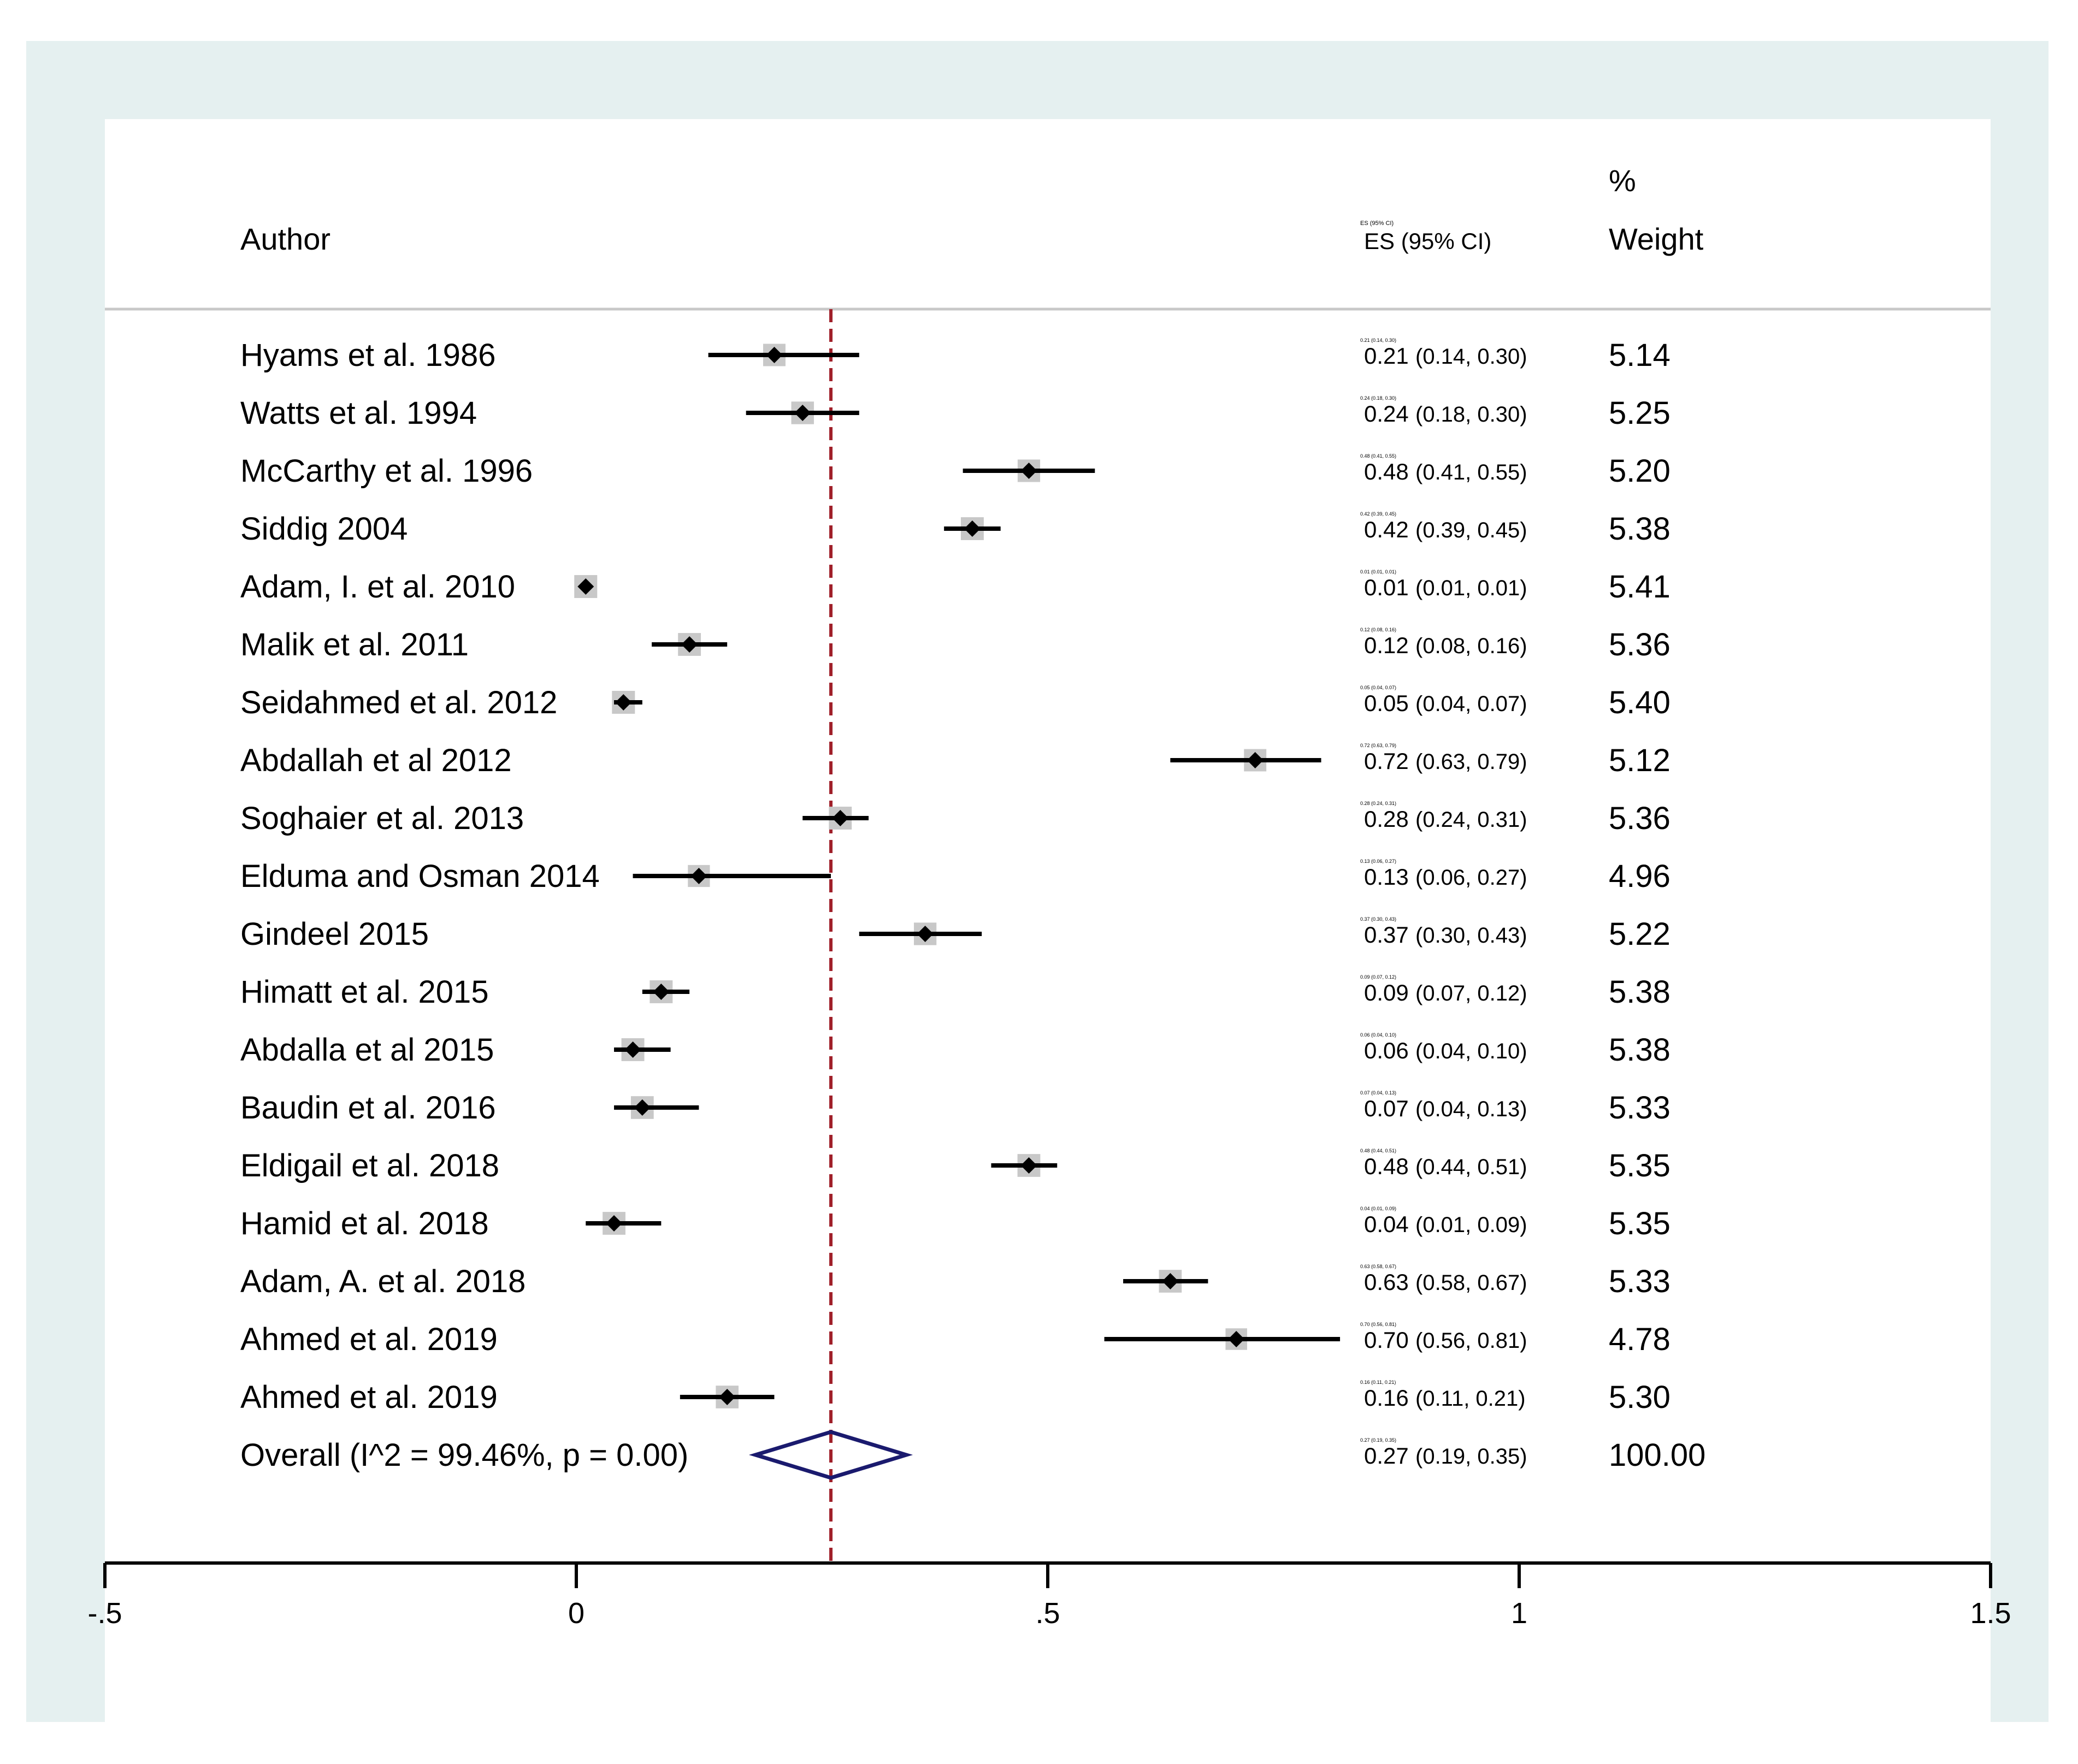 The height and width of the screenshot is (1764, 2078). I want to click on study-author-label: Ahmed et al. 2019, so click(369, 1397).